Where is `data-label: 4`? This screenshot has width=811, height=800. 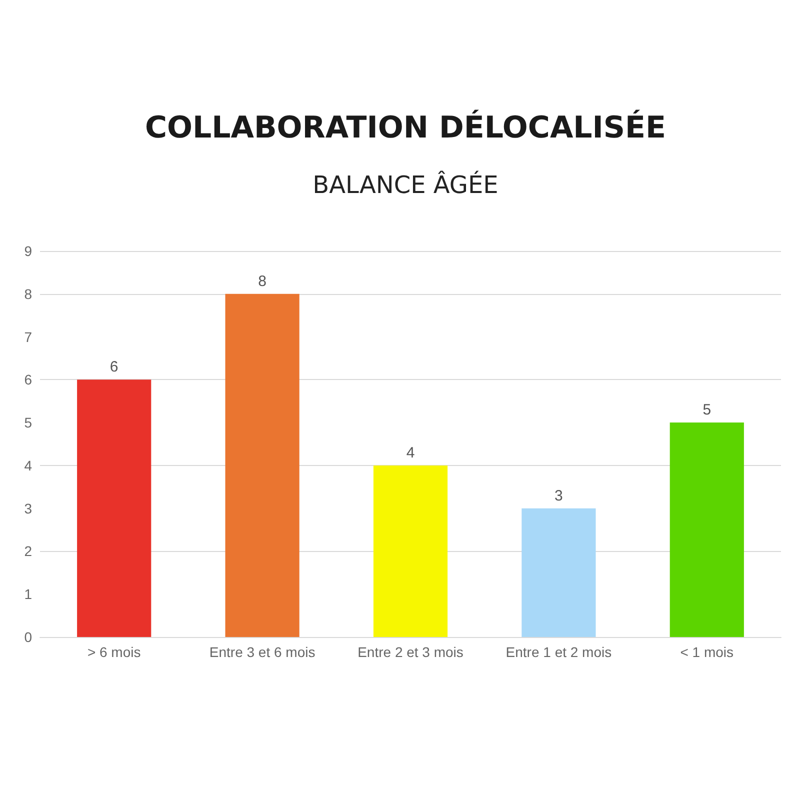
data-label: 4 is located at coordinates (410, 453).